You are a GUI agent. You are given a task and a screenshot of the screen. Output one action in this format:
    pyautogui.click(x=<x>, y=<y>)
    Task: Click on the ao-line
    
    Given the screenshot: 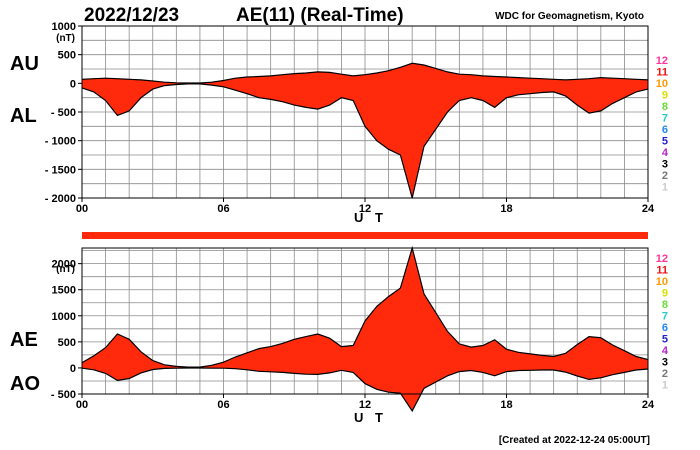 What is the action you would take?
    pyautogui.click(x=365, y=390)
    